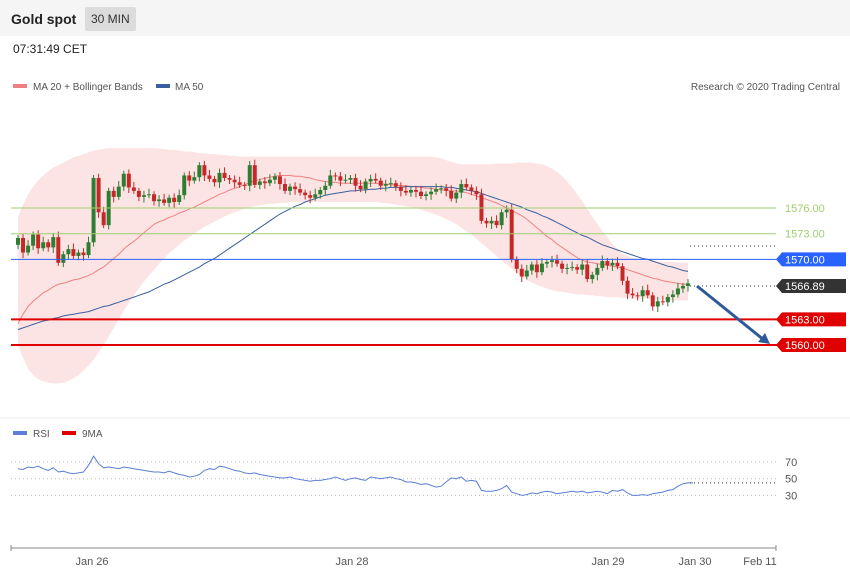 Image resolution: width=850 pixels, height=576 pixels. I want to click on credit-text: Research © 2020 Trading Central, so click(765, 87).